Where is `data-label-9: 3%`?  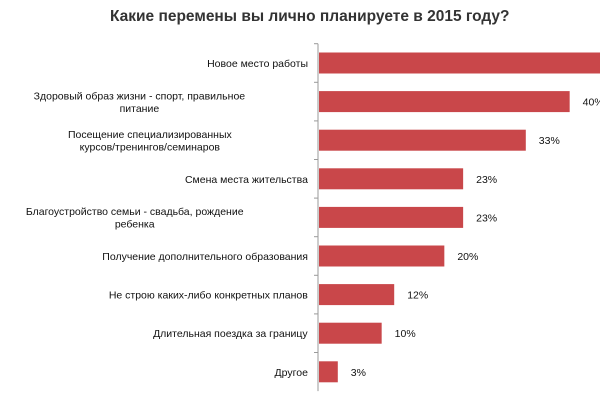 data-label-9: 3% is located at coordinates (358, 373).